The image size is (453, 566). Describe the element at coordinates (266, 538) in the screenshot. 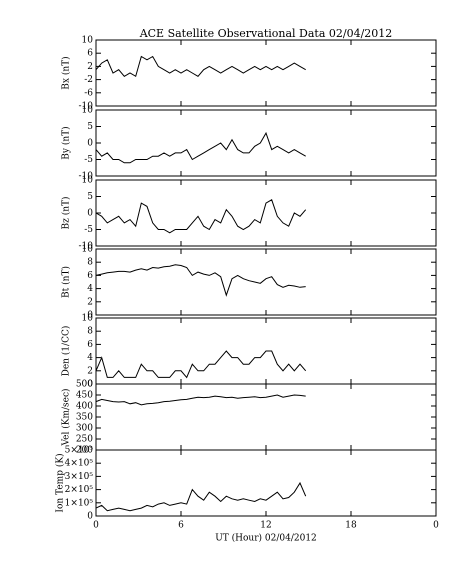

I see `x-axis-label: UT (Hour) 02/04/2012` at that location.